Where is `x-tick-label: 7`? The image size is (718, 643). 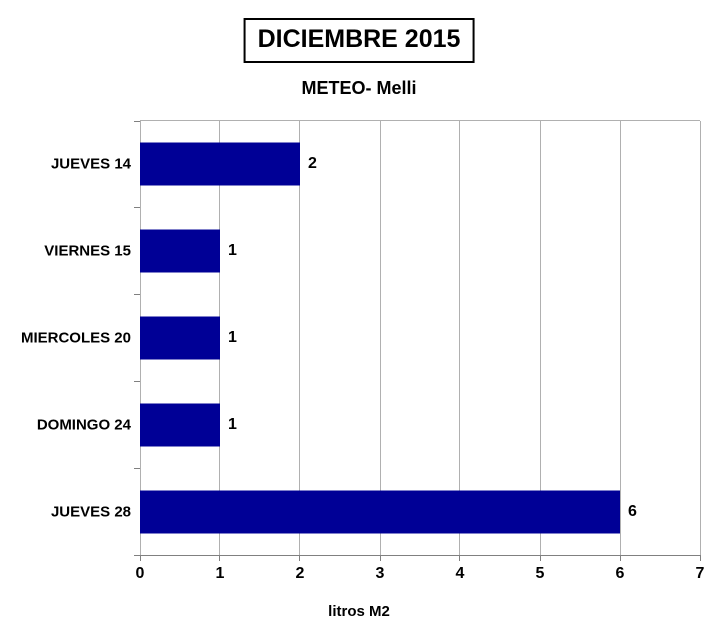 x-tick-label: 7 is located at coordinates (700, 573).